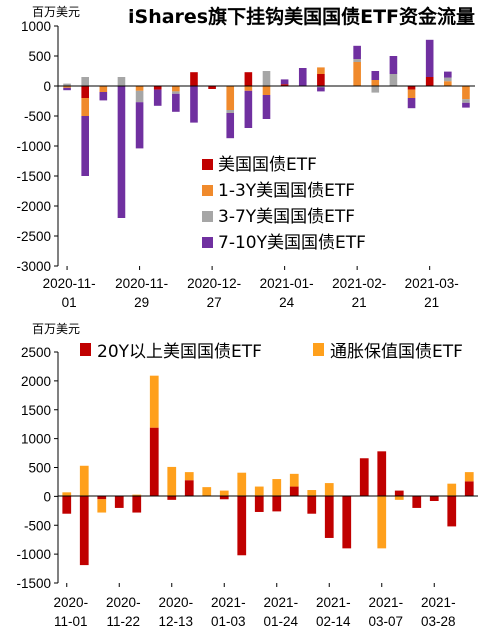  I want to click on chart2-x-tick-label: 01-03, so click(228, 621).